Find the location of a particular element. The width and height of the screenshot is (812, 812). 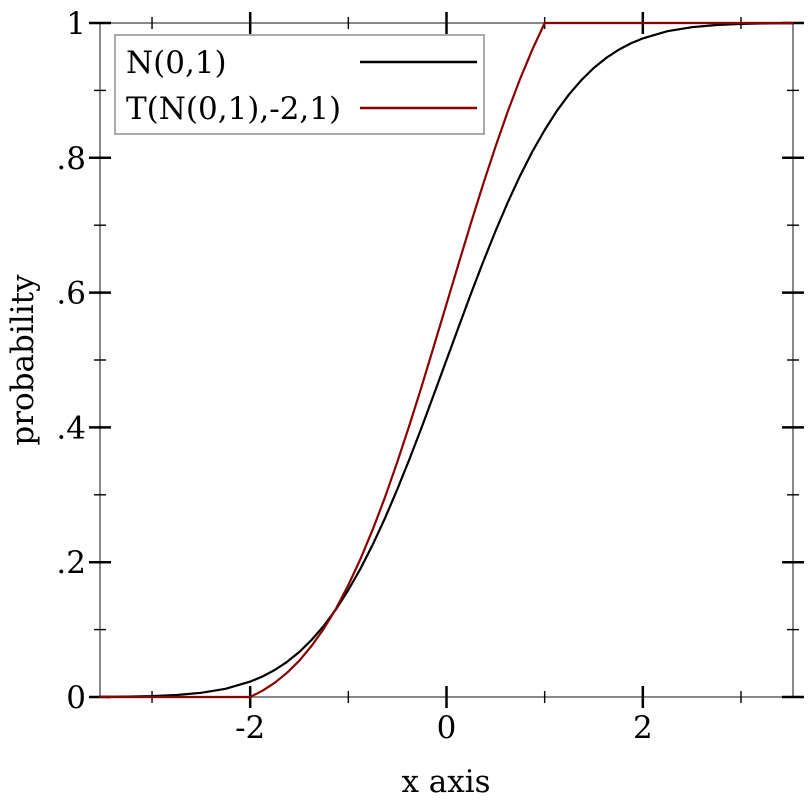

y-tick-label: .4 is located at coordinates (71, 428).